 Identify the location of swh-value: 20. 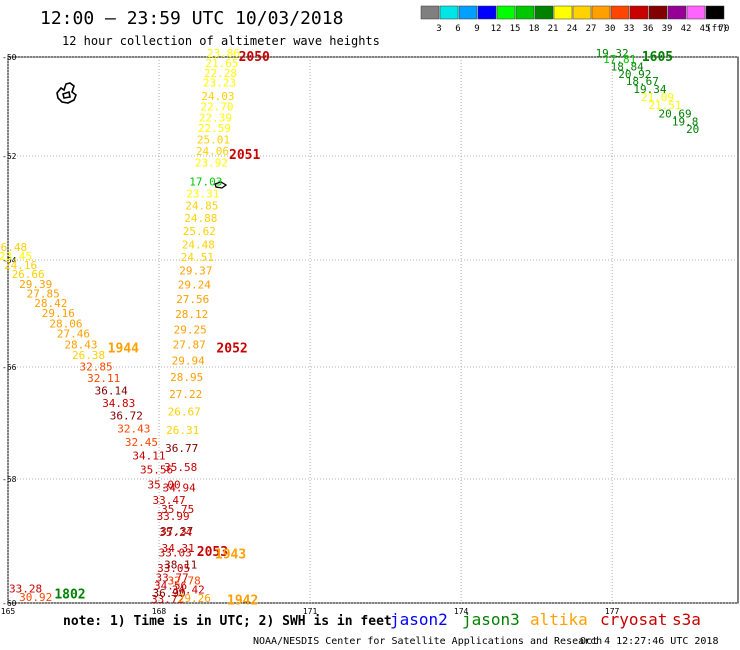
(692, 129).